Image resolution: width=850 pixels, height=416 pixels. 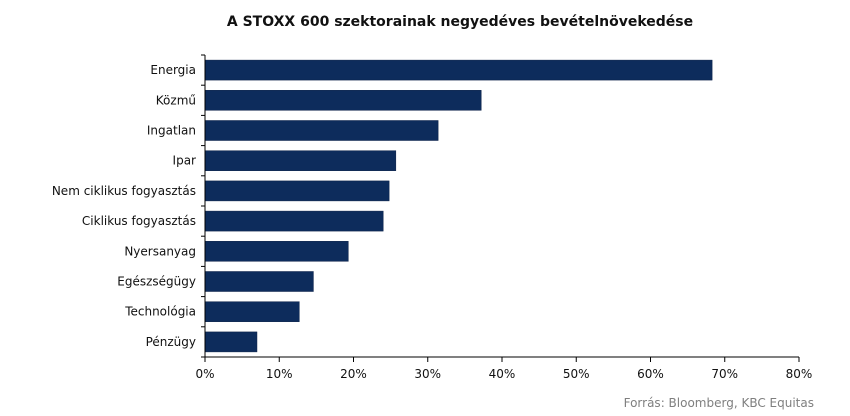 I want to click on x-tick-label: 60%, so click(x=650, y=374).